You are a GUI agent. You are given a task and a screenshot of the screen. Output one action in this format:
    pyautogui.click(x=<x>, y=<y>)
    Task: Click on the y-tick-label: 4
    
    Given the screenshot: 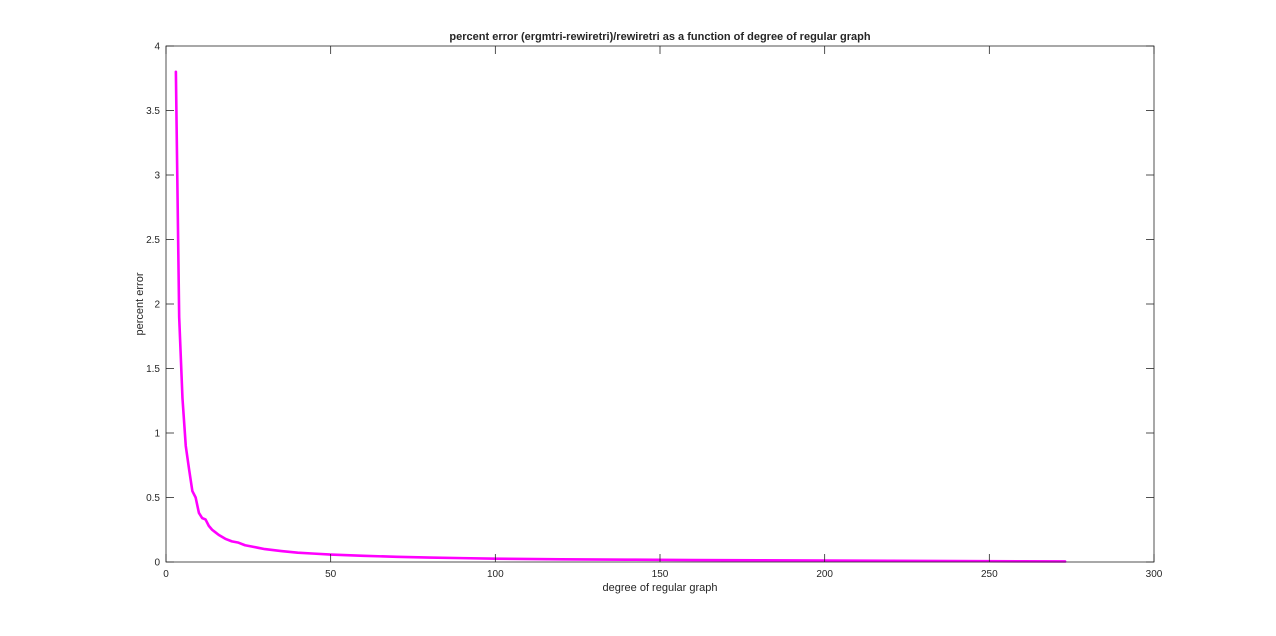 What is the action you would take?
    pyautogui.click(x=157, y=47)
    